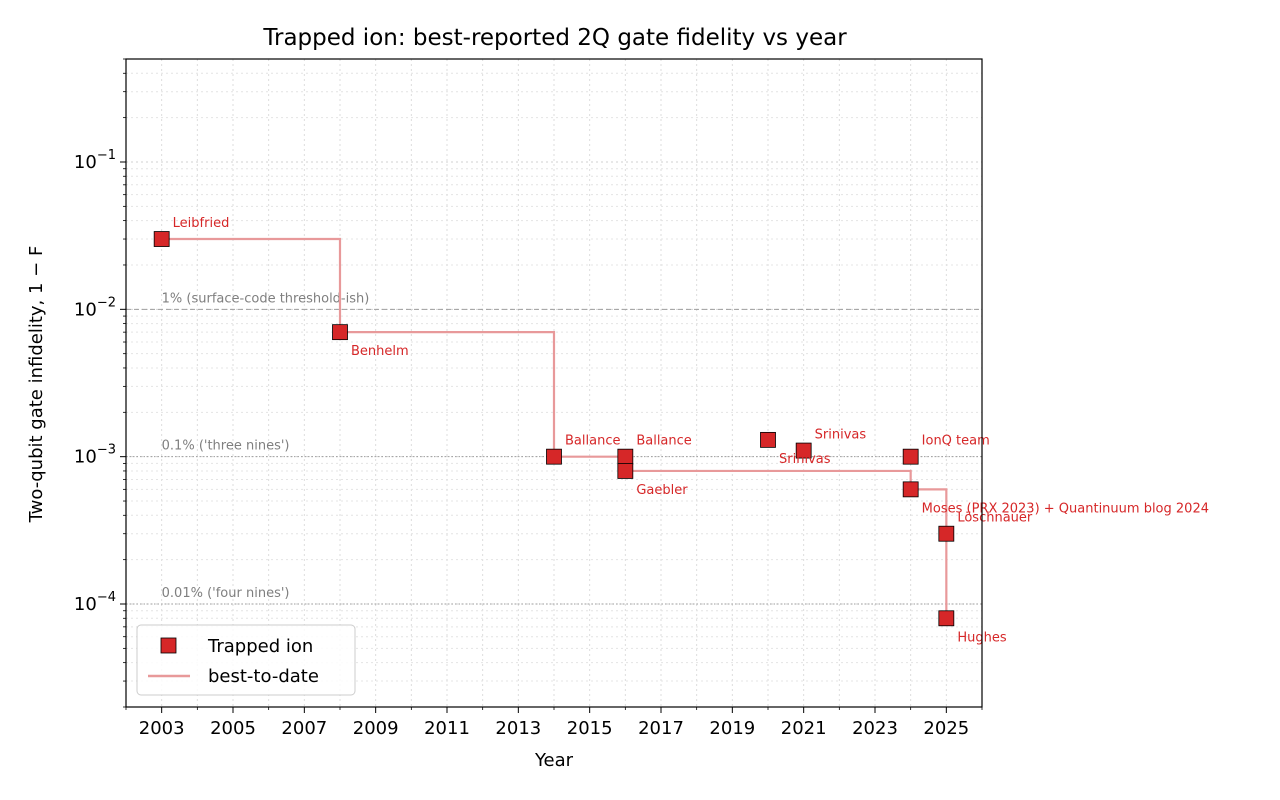 Image resolution: width=1280 pixels, height=800 pixels. I want to click on legend-marker-trapped-ion, so click(168, 645).